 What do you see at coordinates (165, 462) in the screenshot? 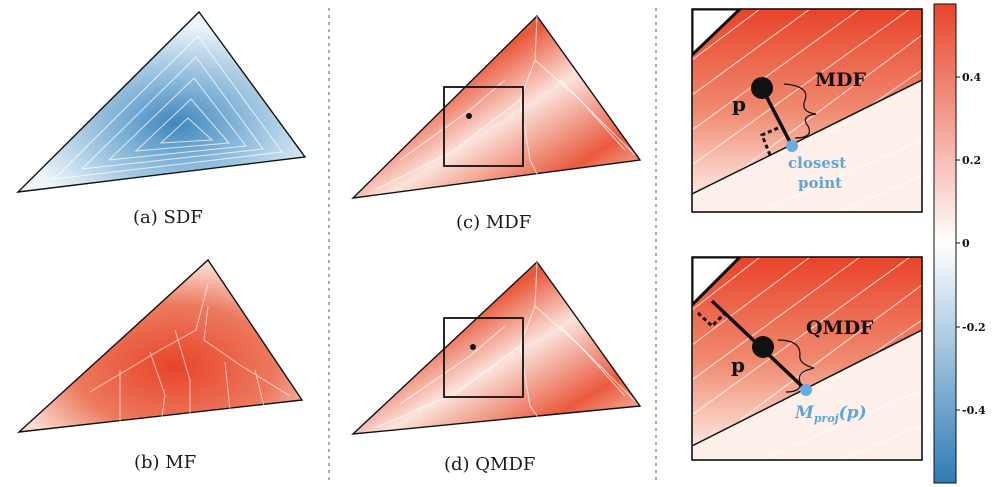
I see `caption-mf: (b) MF` at bounding box center [165, 462].